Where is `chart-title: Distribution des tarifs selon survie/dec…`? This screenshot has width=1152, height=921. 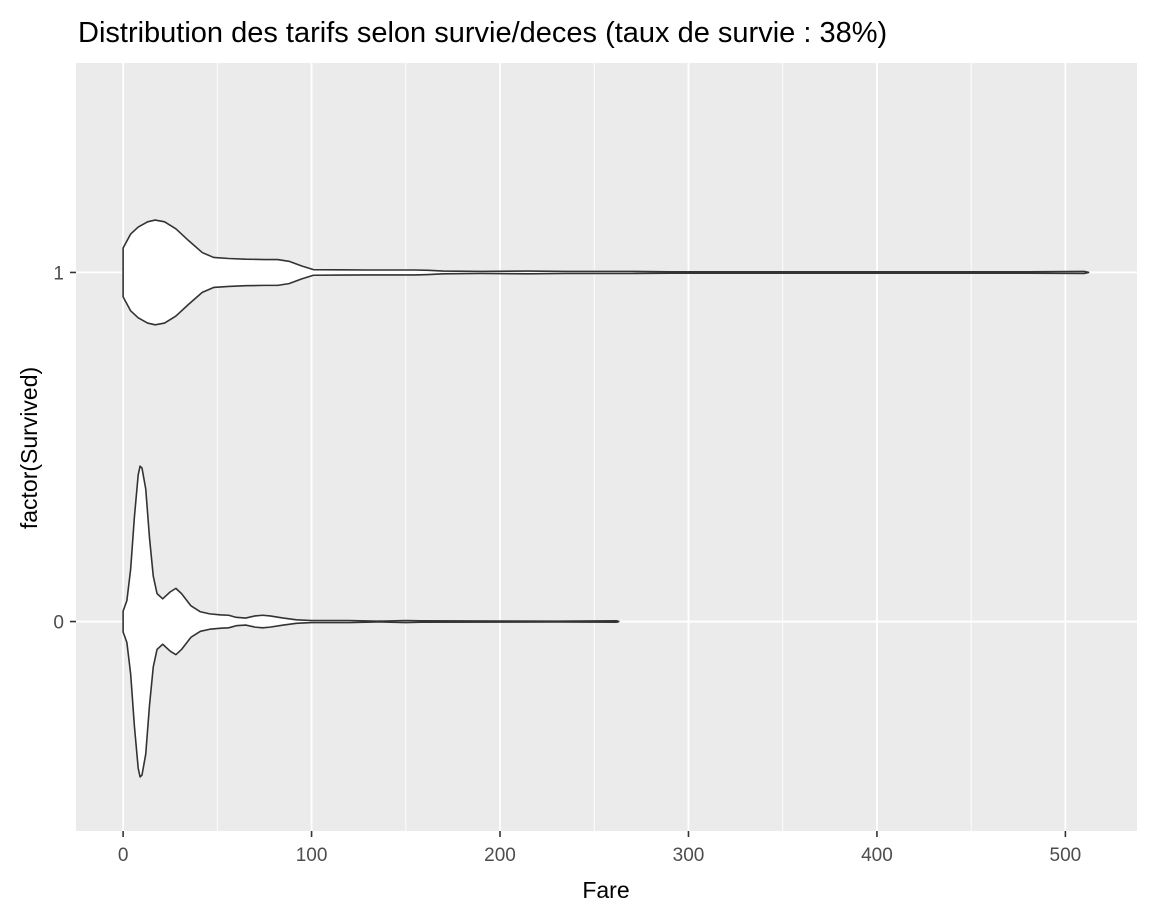 chart-title: Distribution des tarifs selon survie/dec… is located at coordinates (482, 33).